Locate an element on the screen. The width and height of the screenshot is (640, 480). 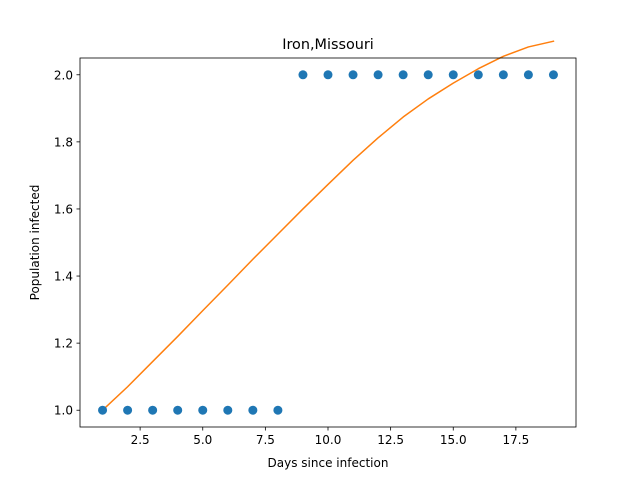
y-tick-label: 1.2 is located at coordinates (63, 344).